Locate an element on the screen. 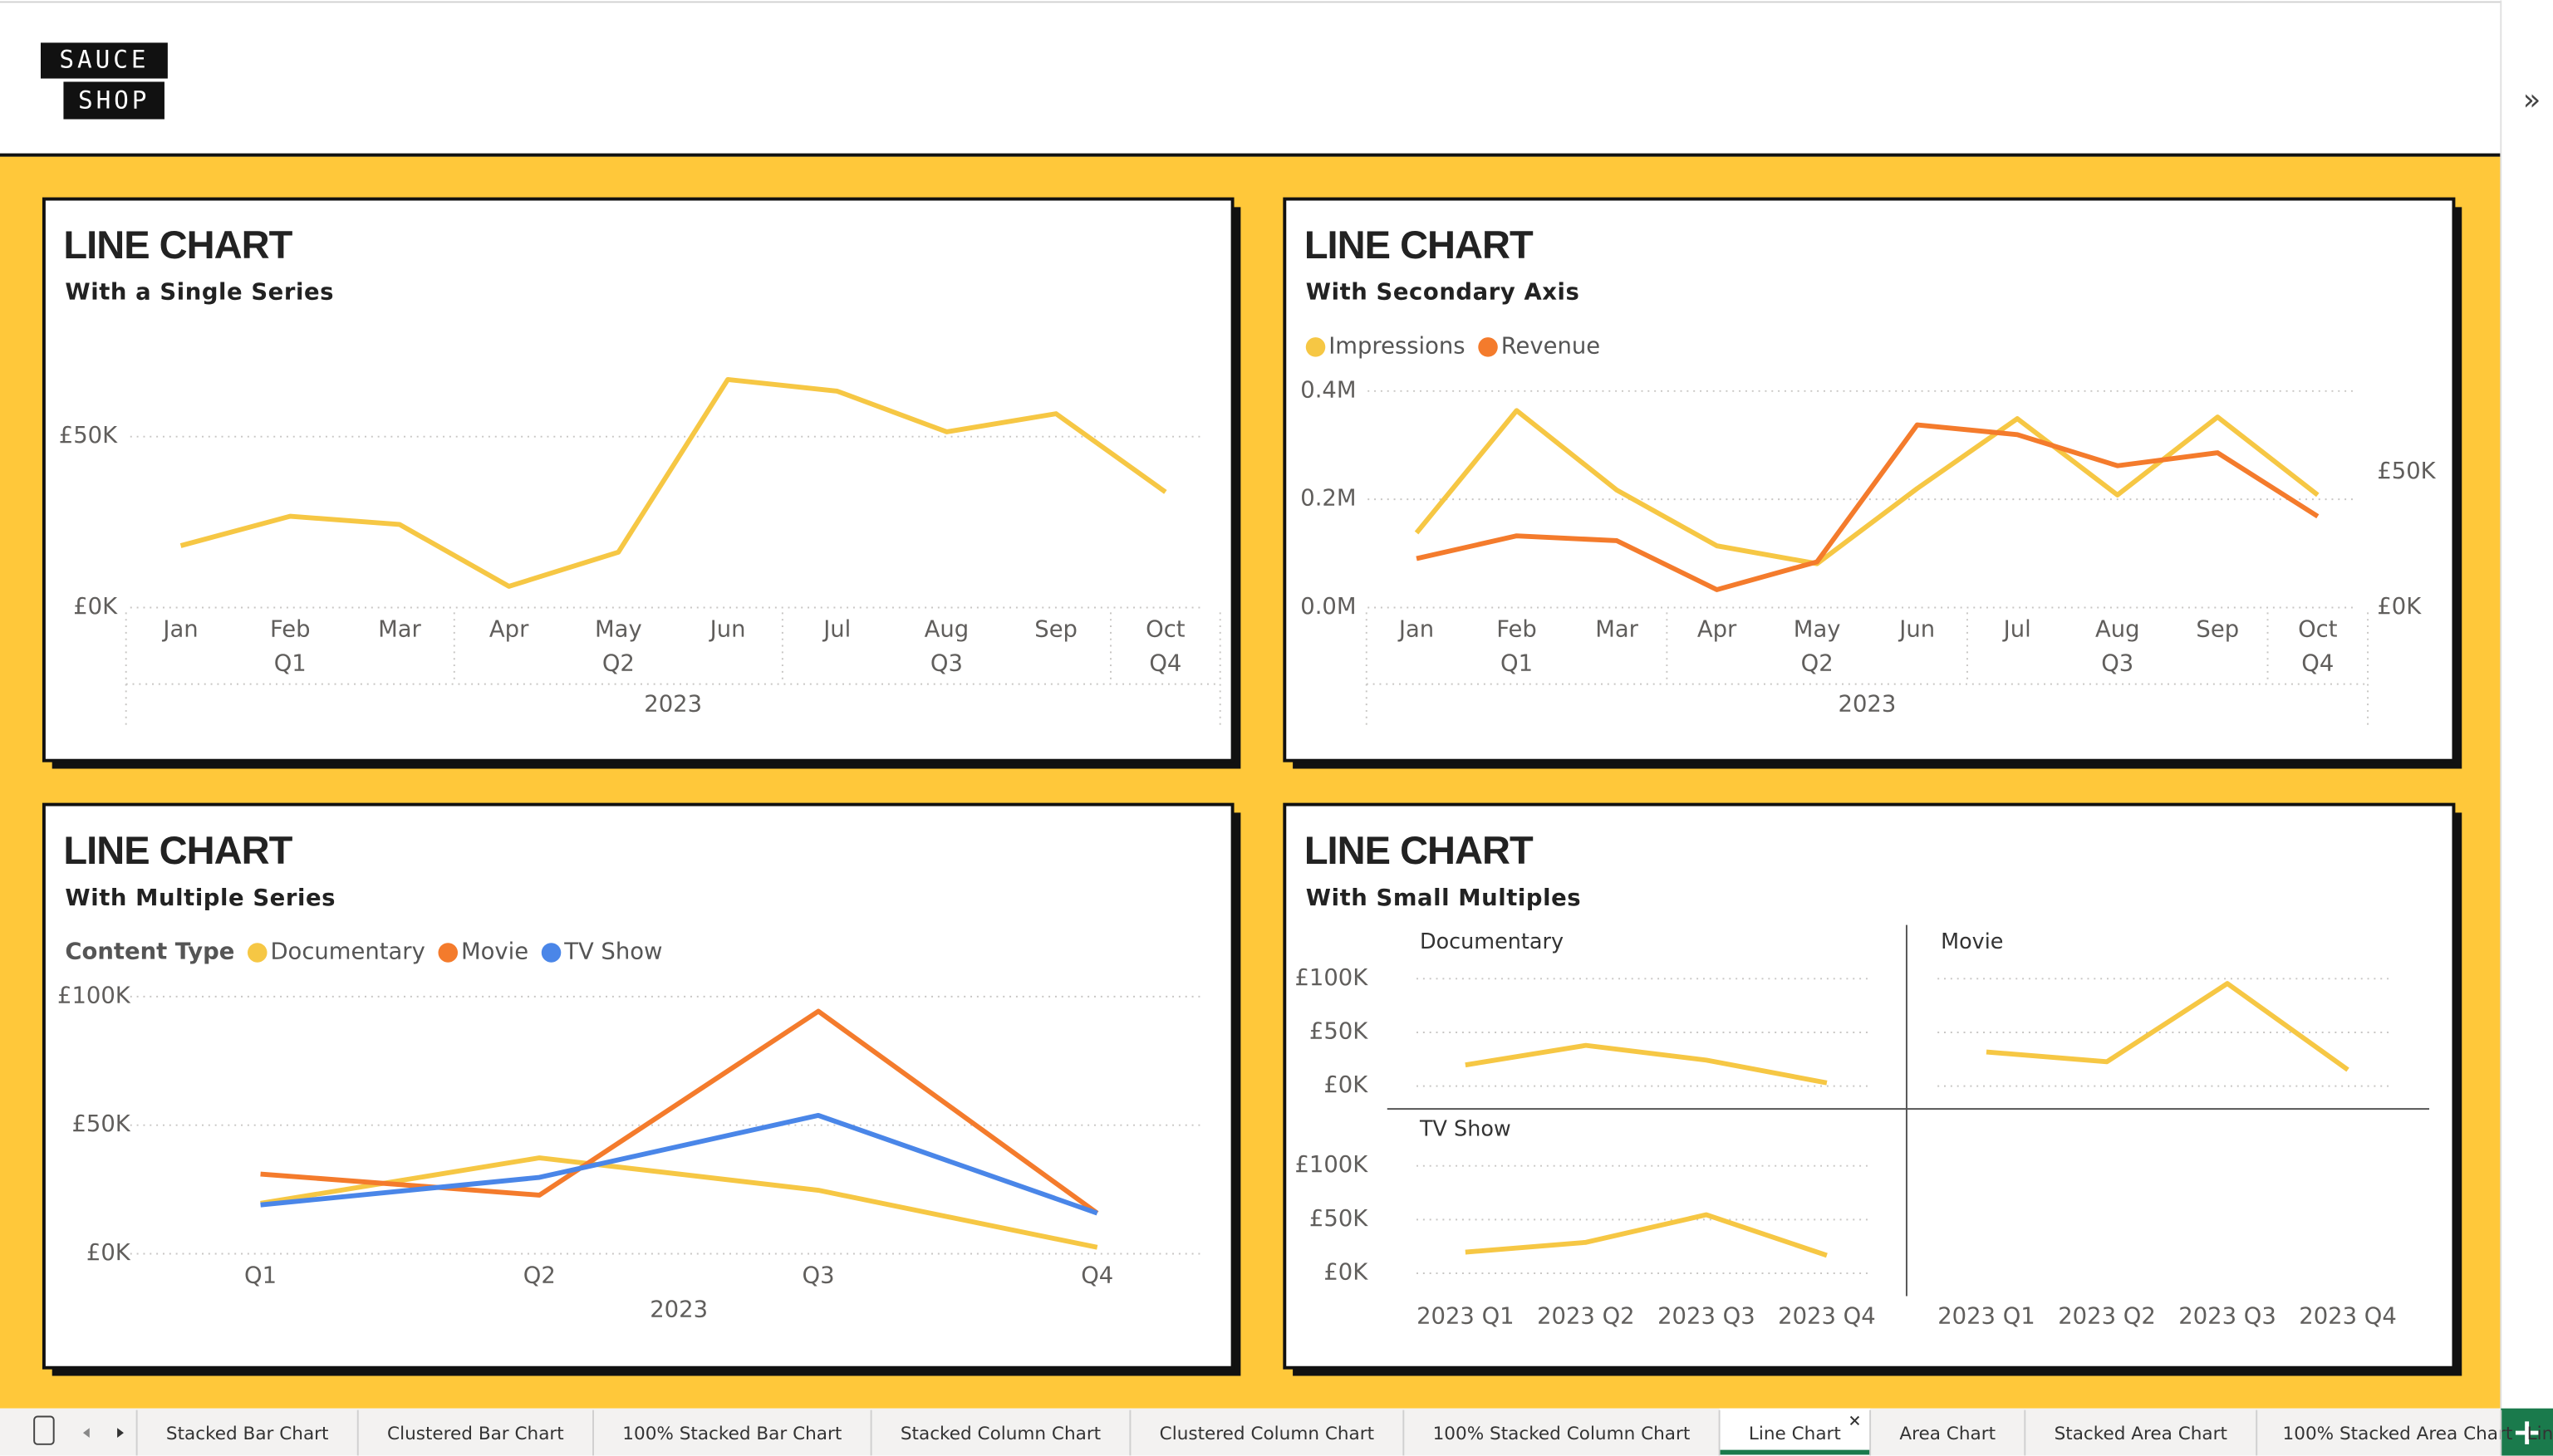  chart-subtitle: With a Single Series is located at coordinates (199, 293).